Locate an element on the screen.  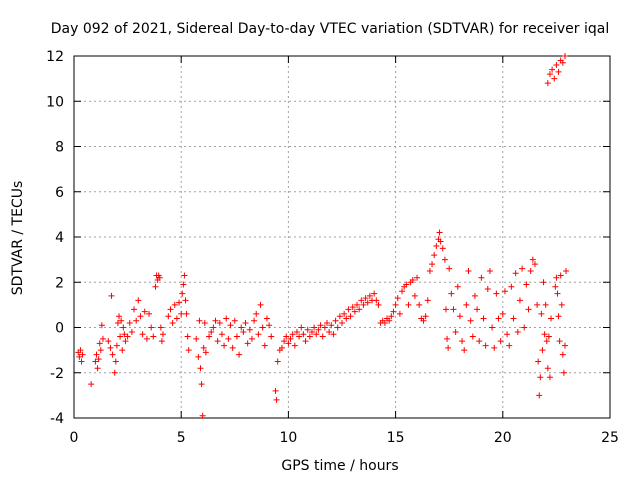
x-tick-label: 15 is located at coordinates (396, 438).